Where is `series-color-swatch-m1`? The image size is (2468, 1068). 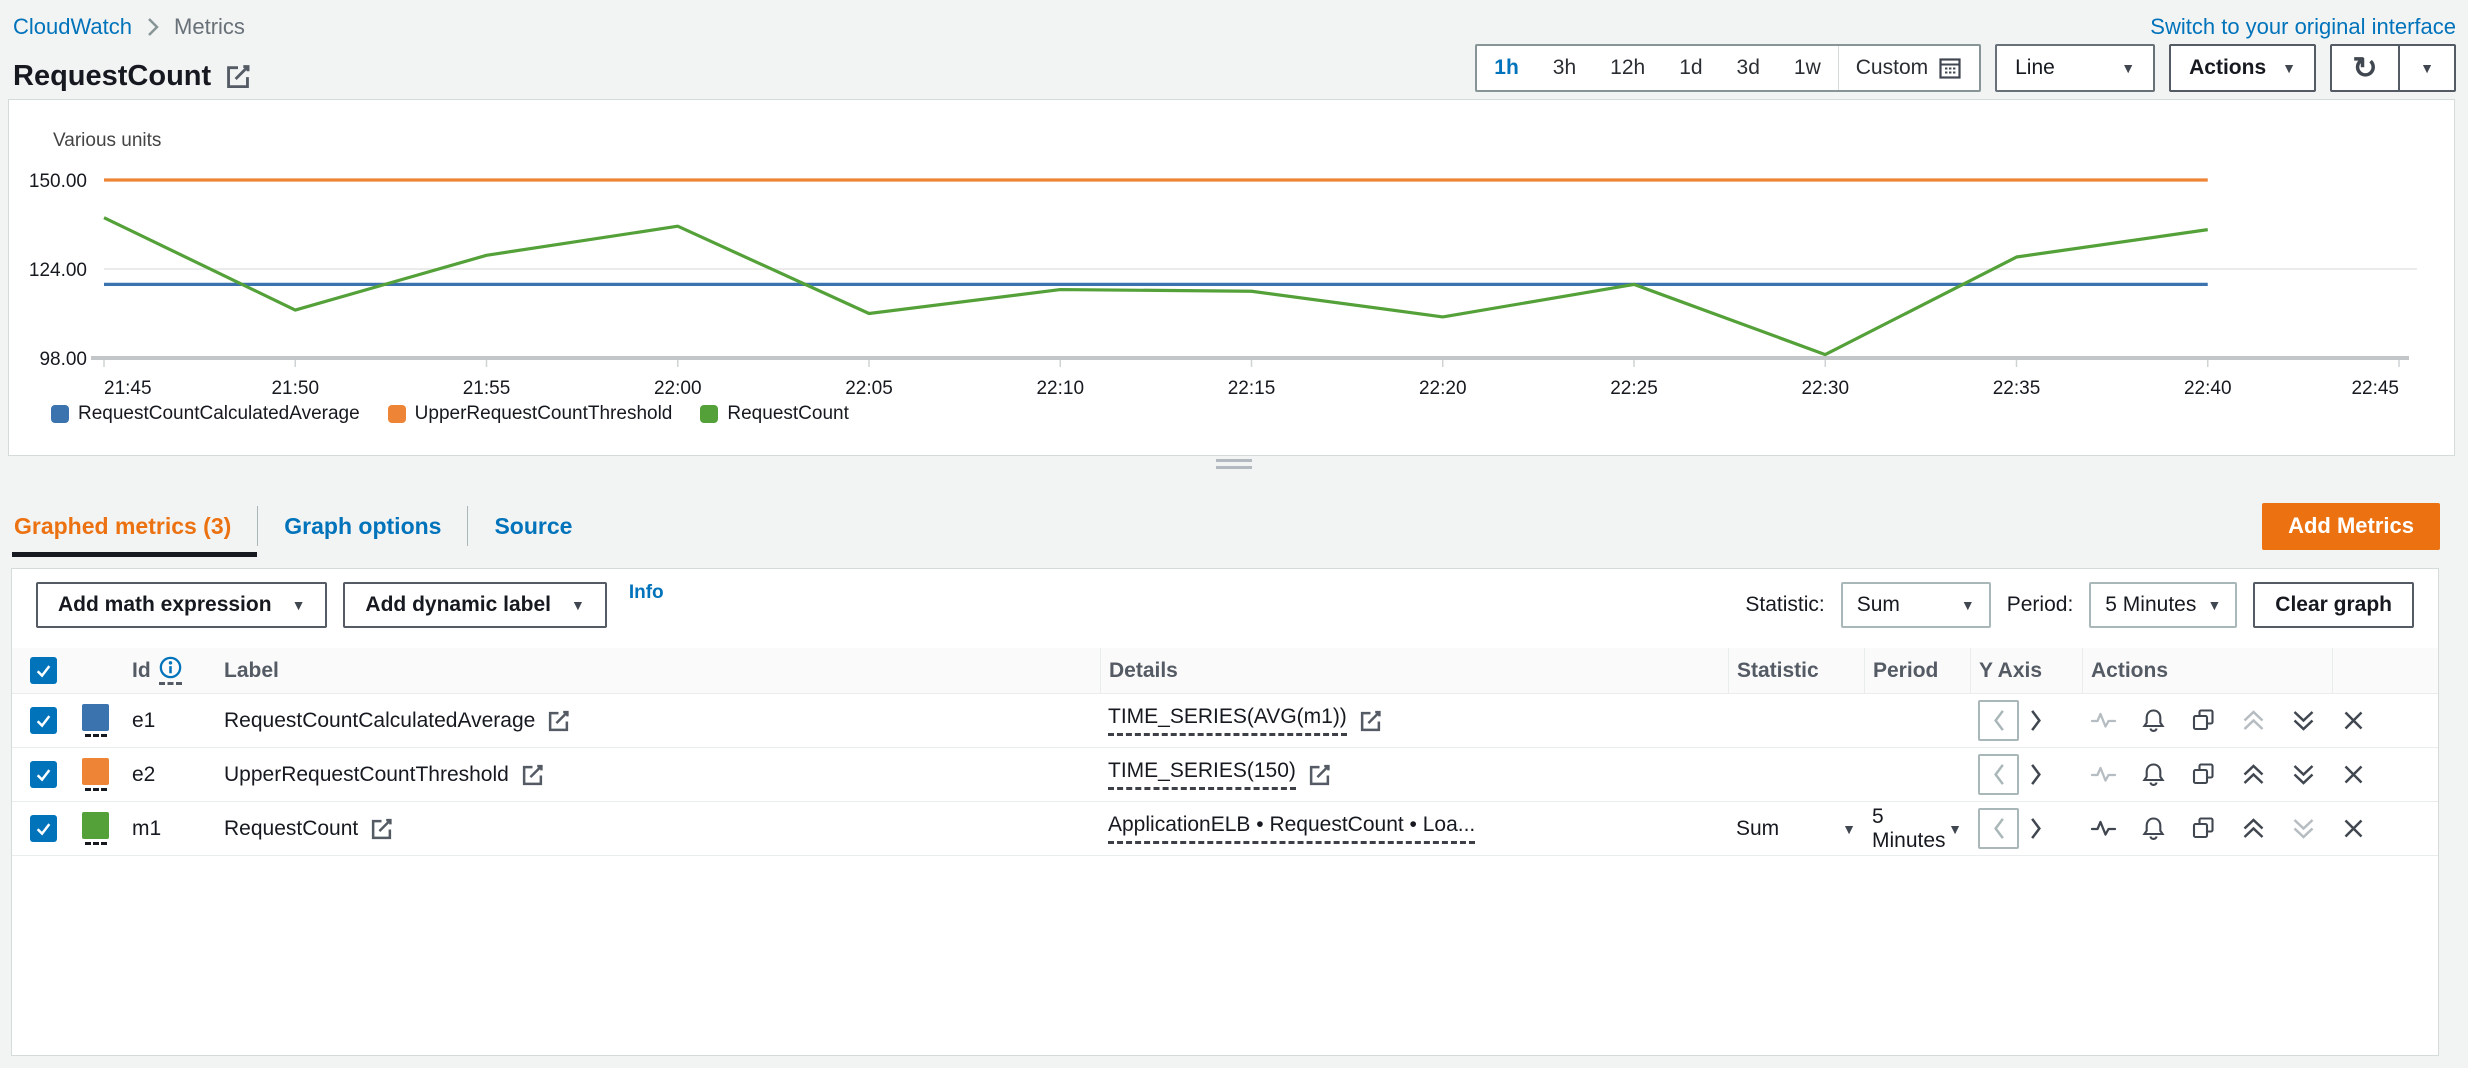
series-color-swatch-m1 is located at coordinates (95, 828).